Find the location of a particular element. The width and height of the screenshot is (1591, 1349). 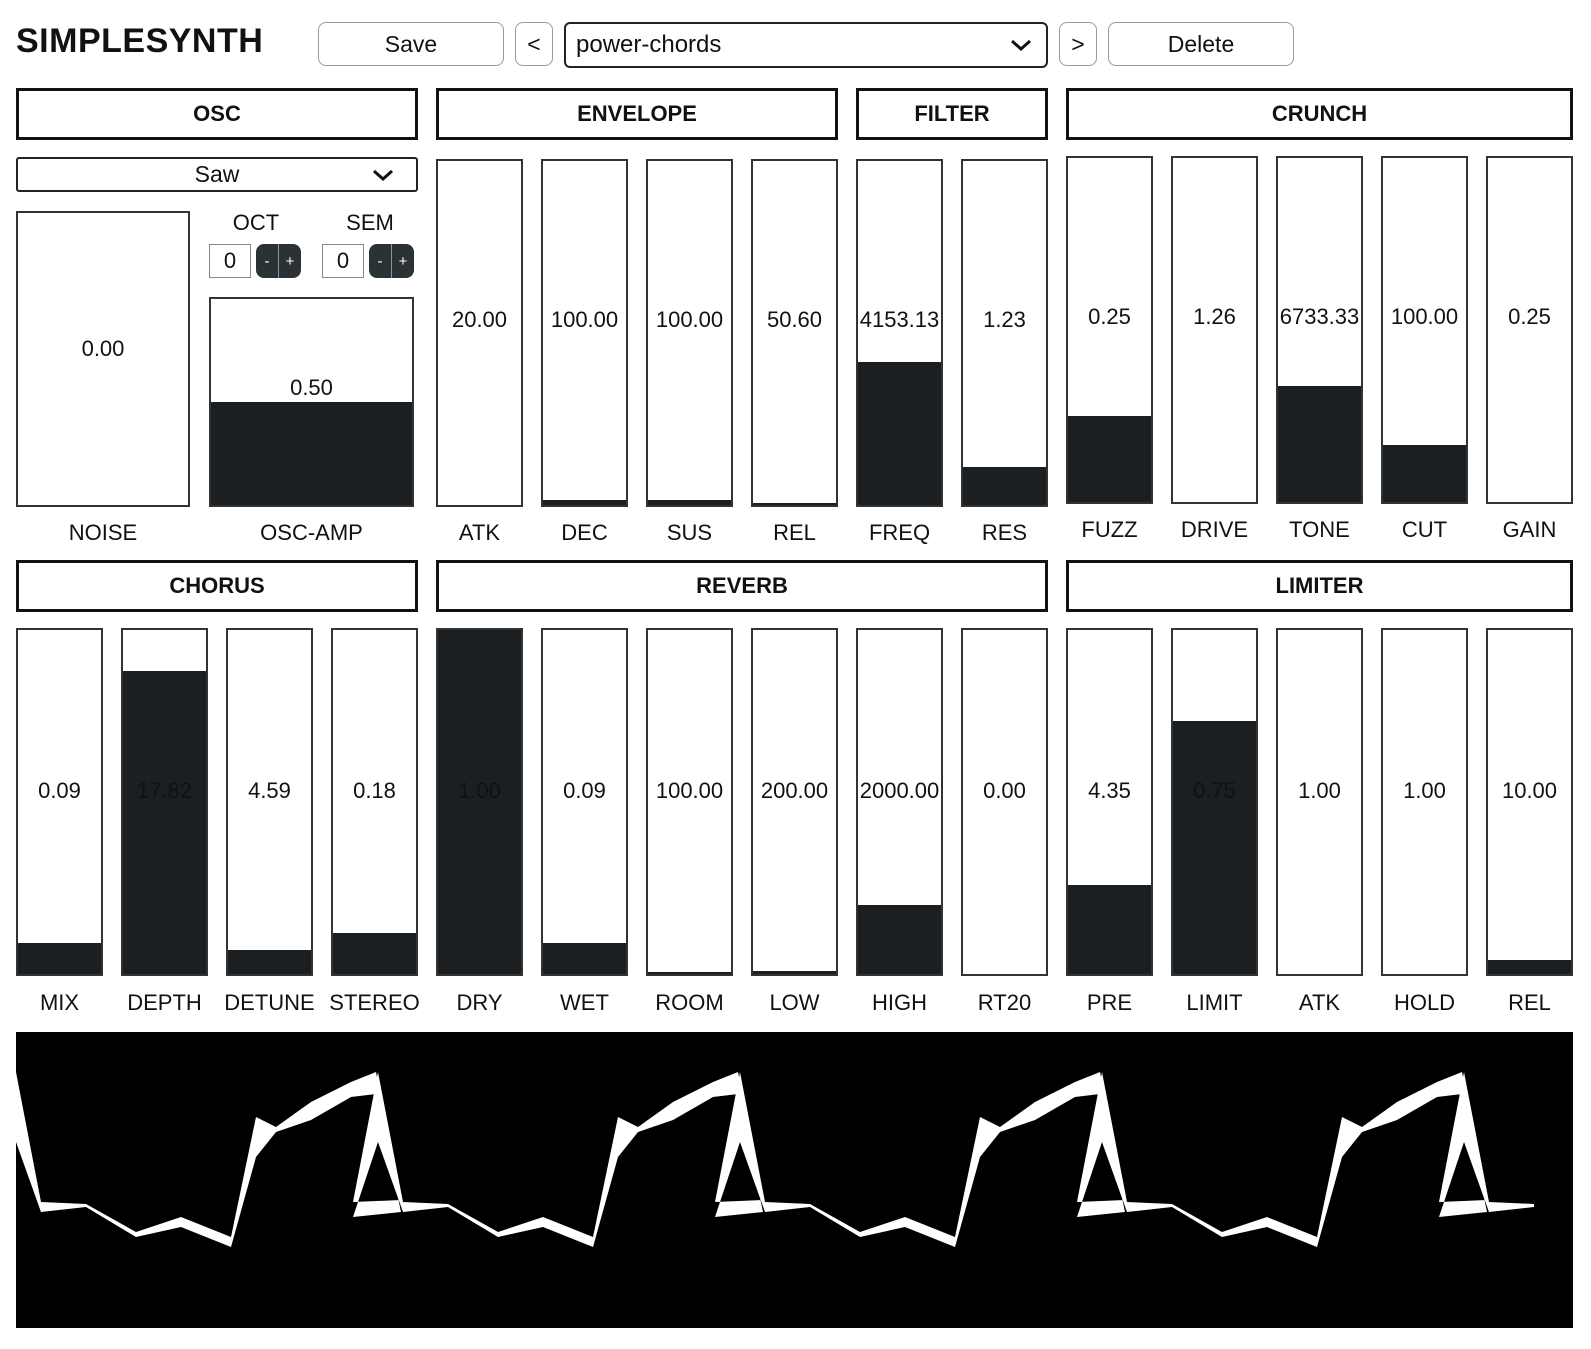

lrel-slider: 10.00 is located at coordinates (1529, 802).